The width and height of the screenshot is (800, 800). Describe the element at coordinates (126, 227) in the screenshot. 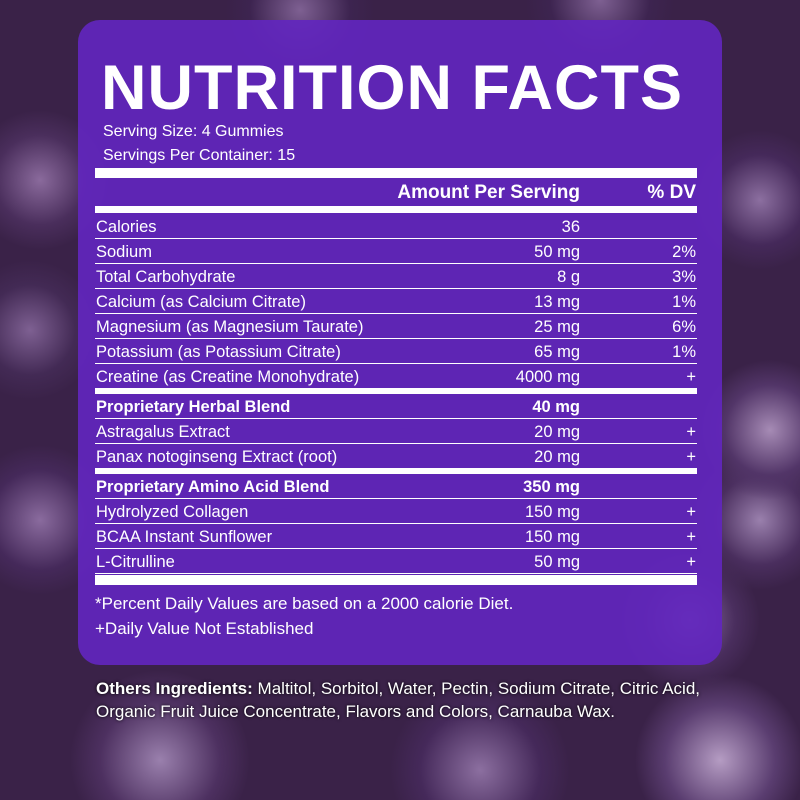

I see `nutrient-name: Calories` at that location.